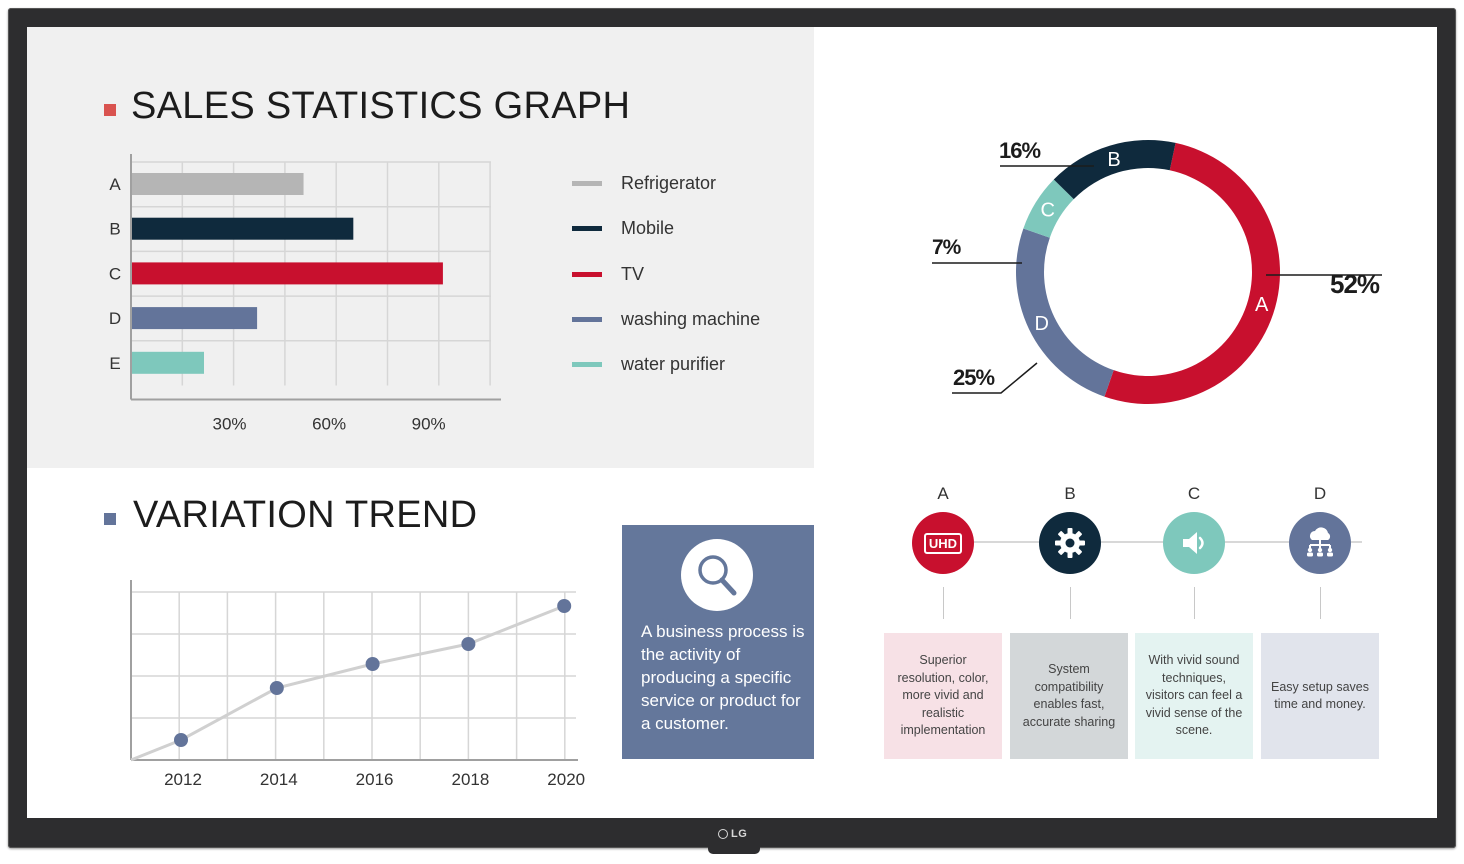 The height and width of the screenshot is (864, 1464). What do you see at coordinates (1320, 543) in the screenshot?
I see `cloud-network-icon` at bounding box center [1320, 543].